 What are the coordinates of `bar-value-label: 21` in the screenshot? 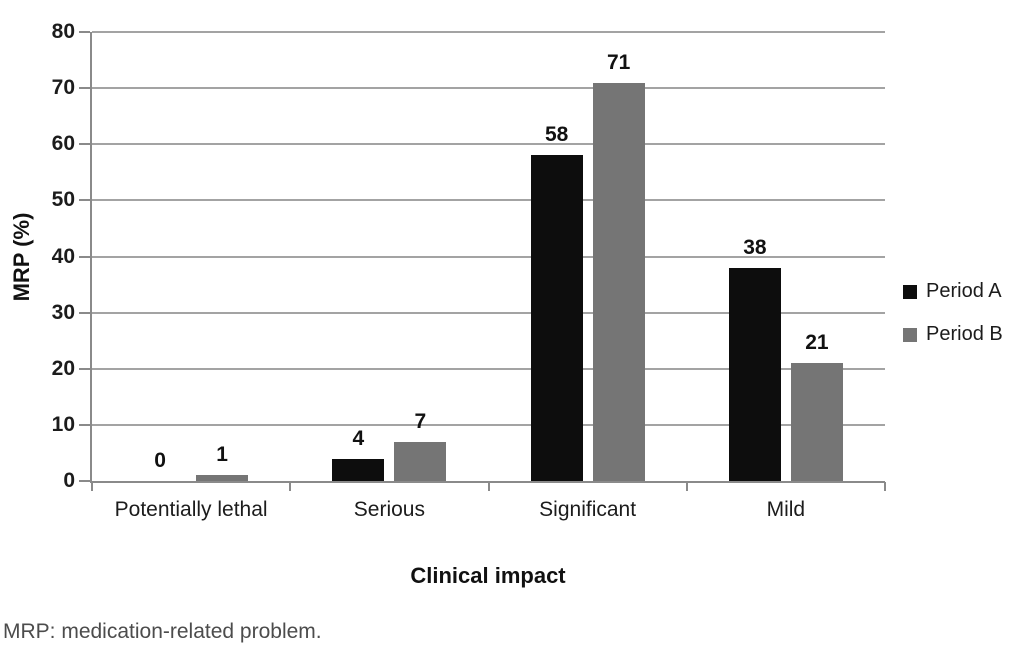 It's located at (817, 343).